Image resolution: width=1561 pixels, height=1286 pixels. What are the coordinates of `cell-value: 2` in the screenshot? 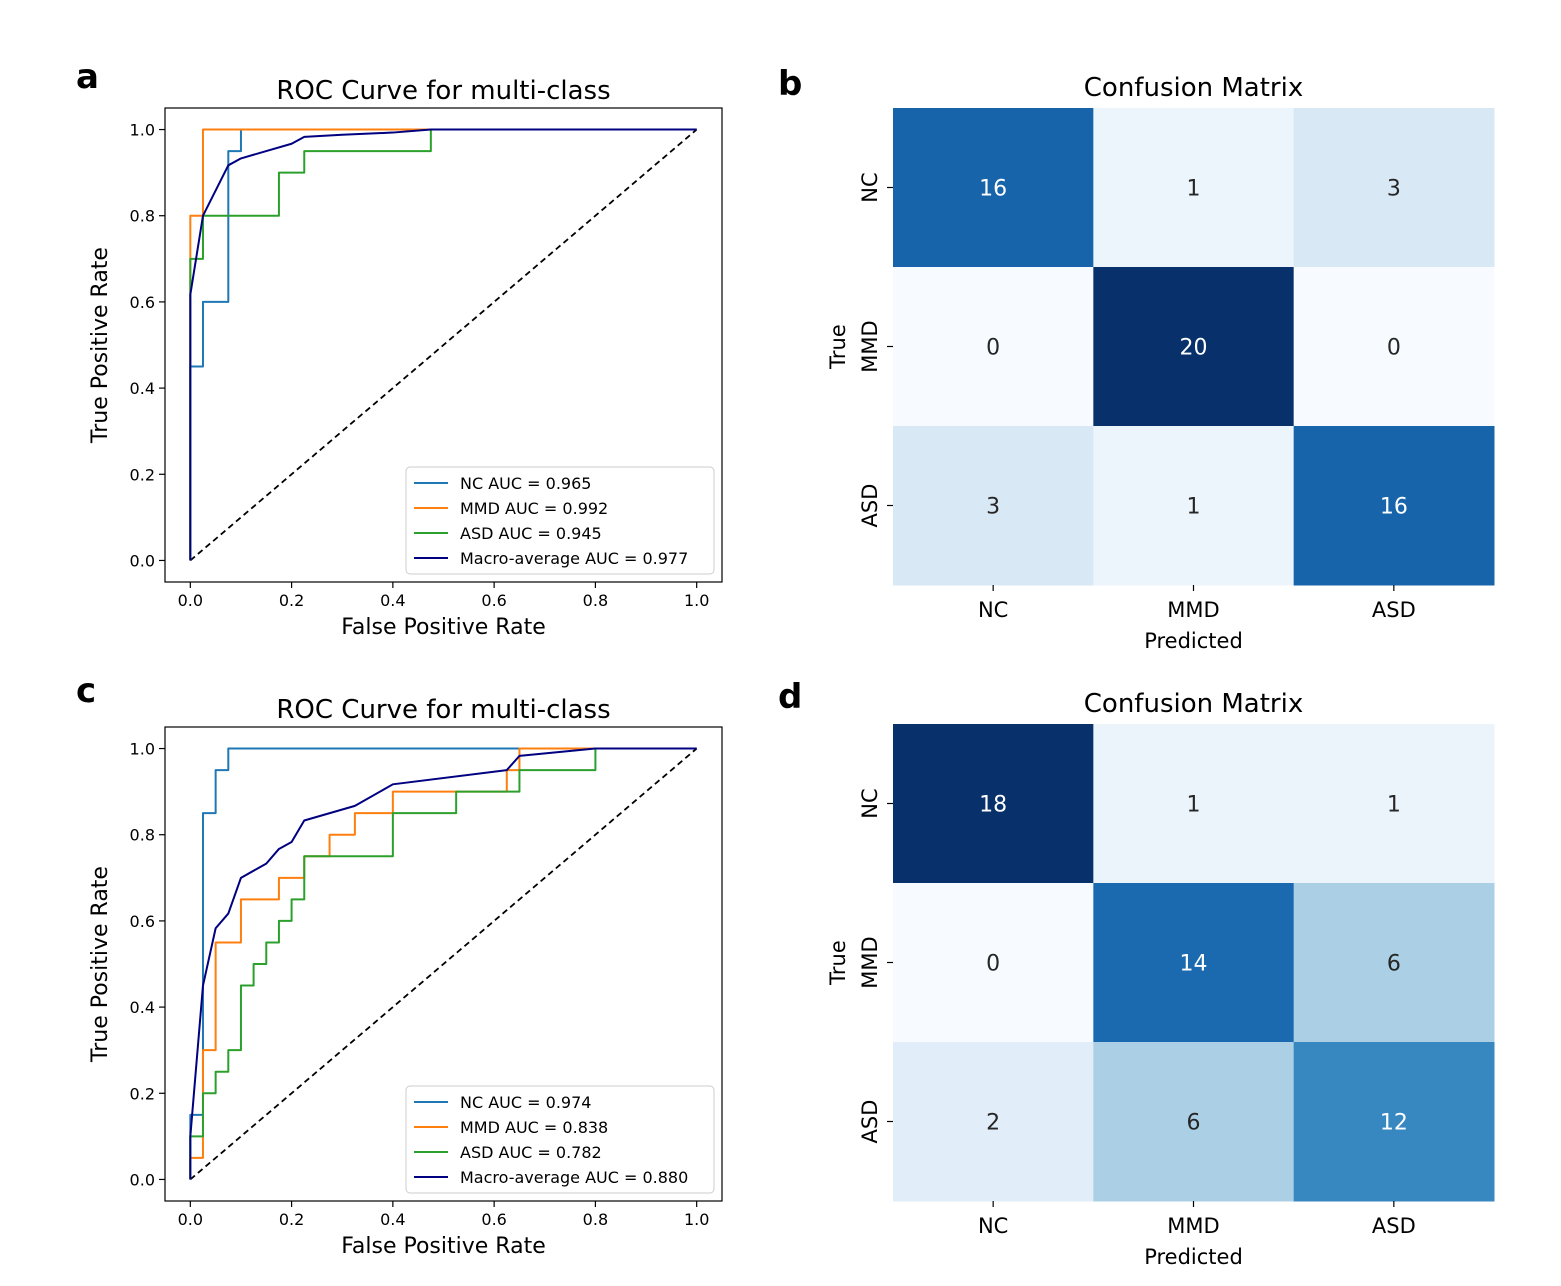 It's located at (993, 1123).